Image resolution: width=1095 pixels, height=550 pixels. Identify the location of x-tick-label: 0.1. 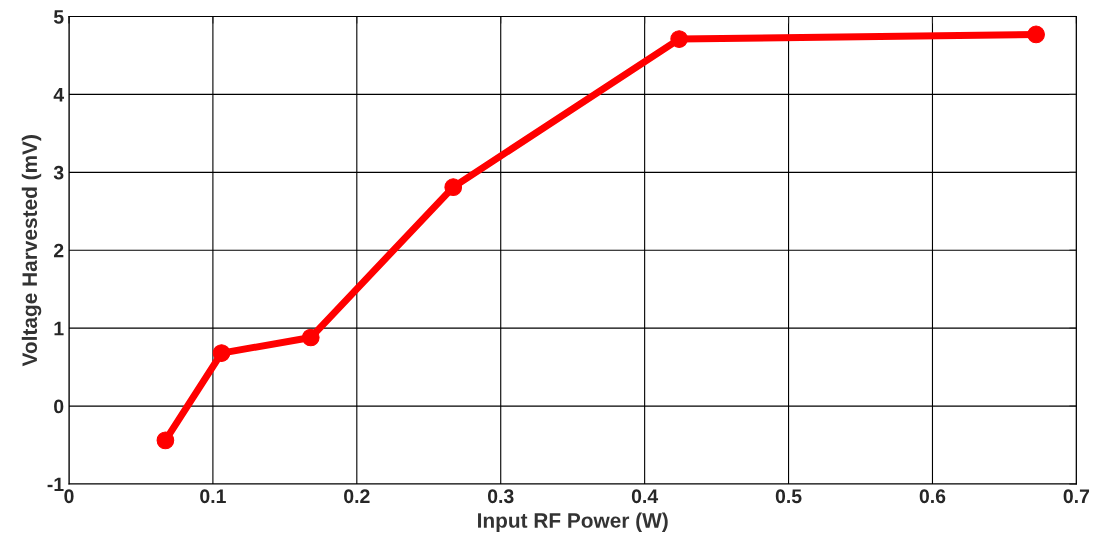
(213, 496).